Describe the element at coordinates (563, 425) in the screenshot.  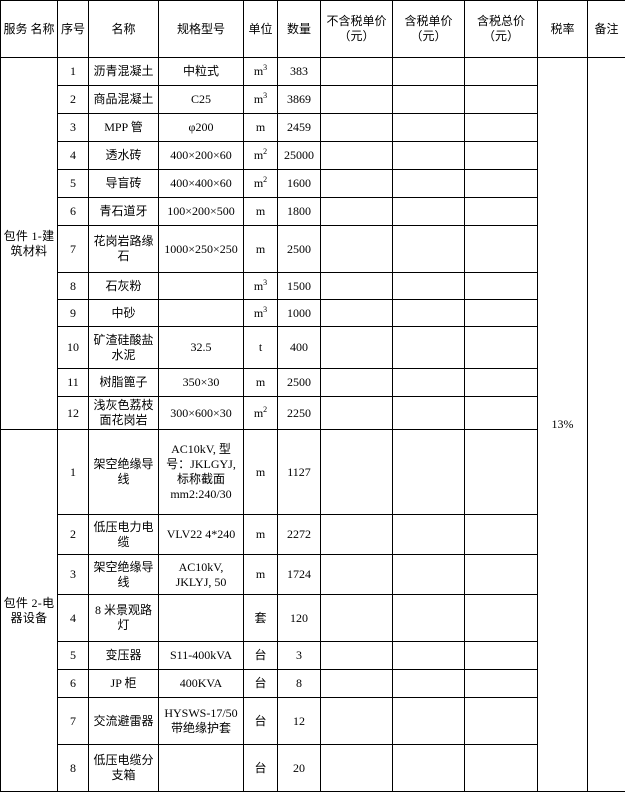
I see `tax-rate-cell: 13%` at that location.